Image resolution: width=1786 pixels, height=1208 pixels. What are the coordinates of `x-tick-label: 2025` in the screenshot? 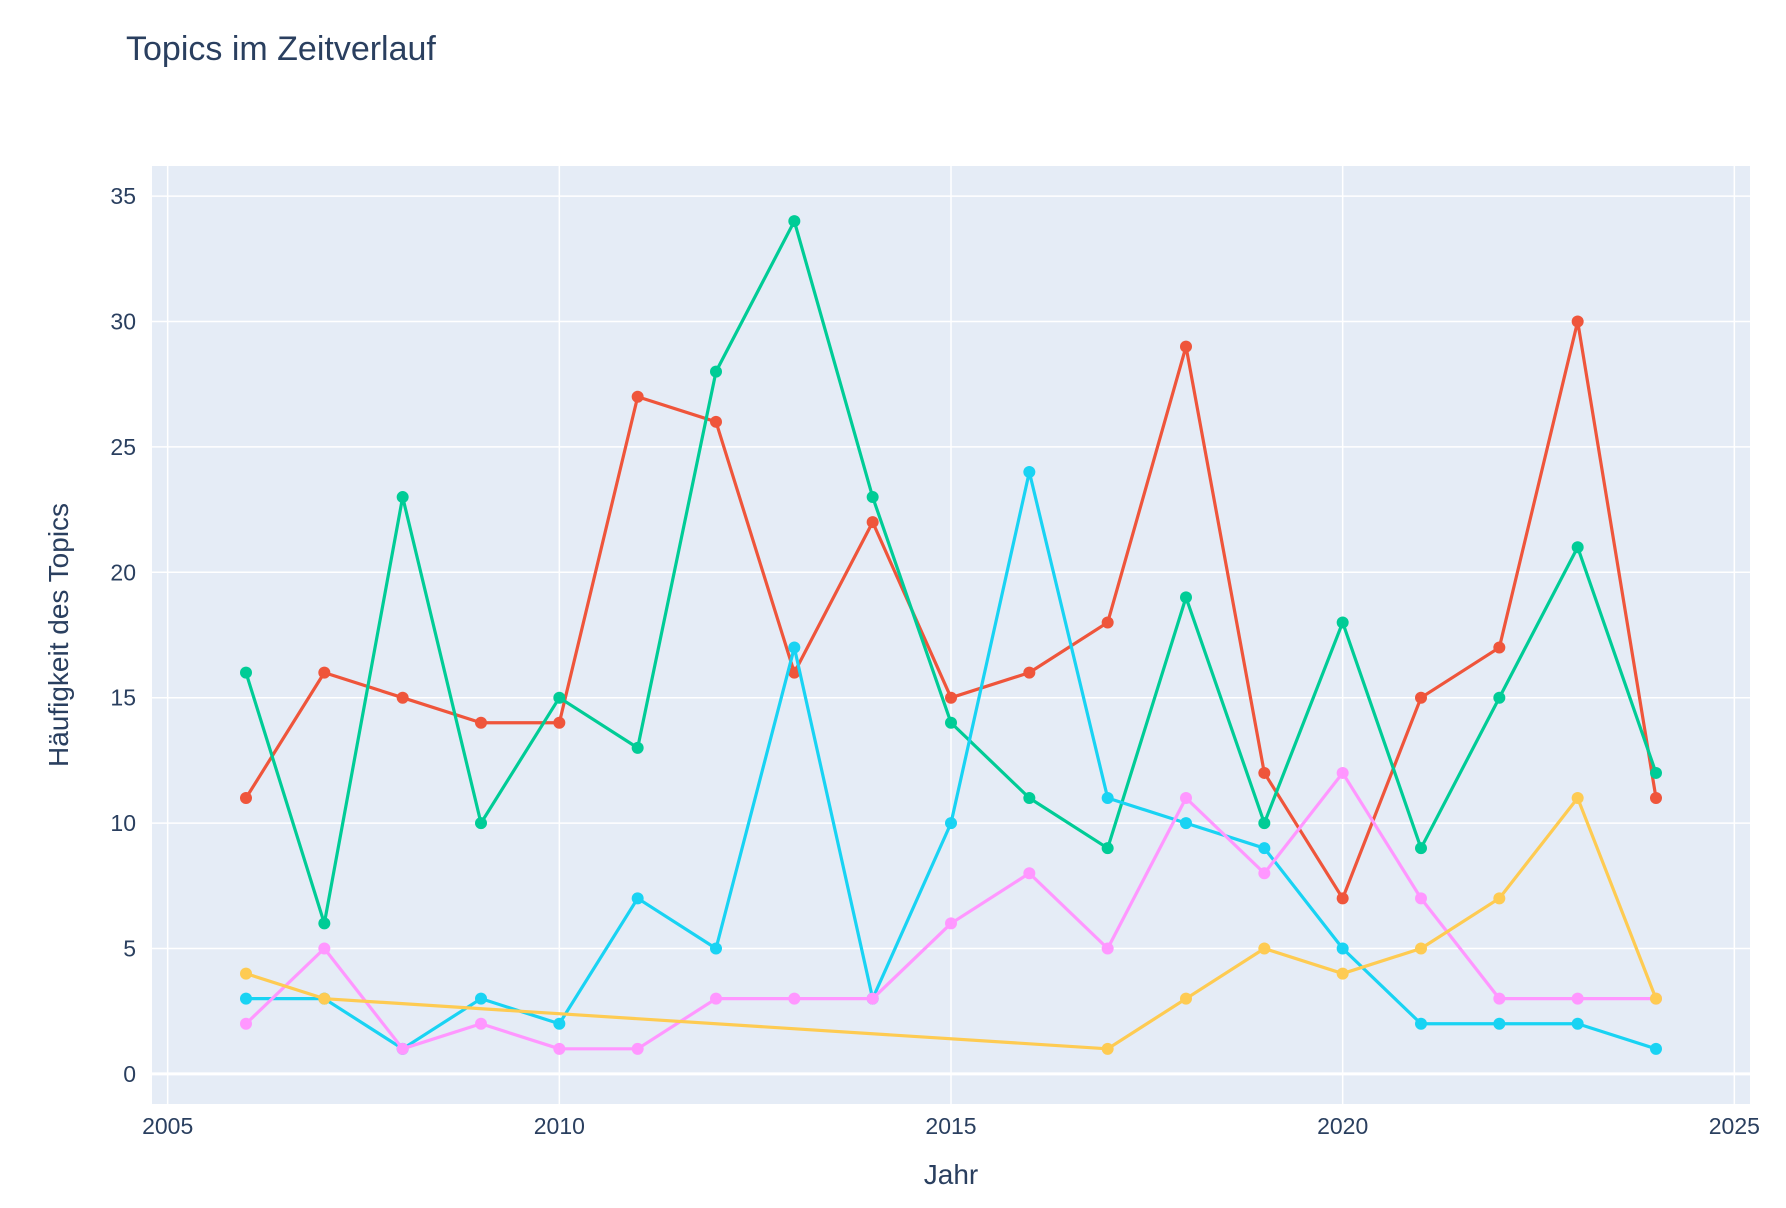 It's located at (1734, 1126).